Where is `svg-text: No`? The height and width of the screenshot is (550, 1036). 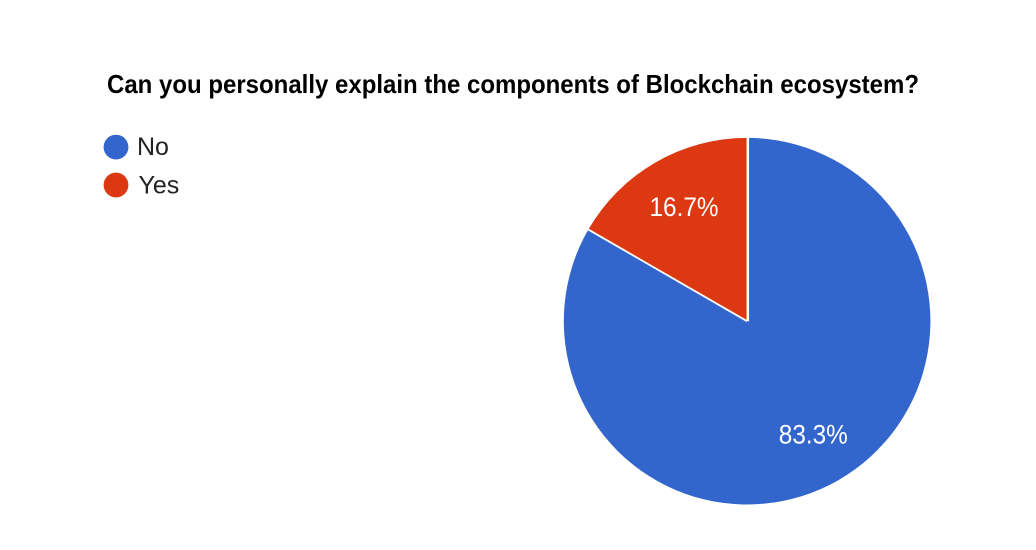 svg-text: No is located at coordinates (153, 147).